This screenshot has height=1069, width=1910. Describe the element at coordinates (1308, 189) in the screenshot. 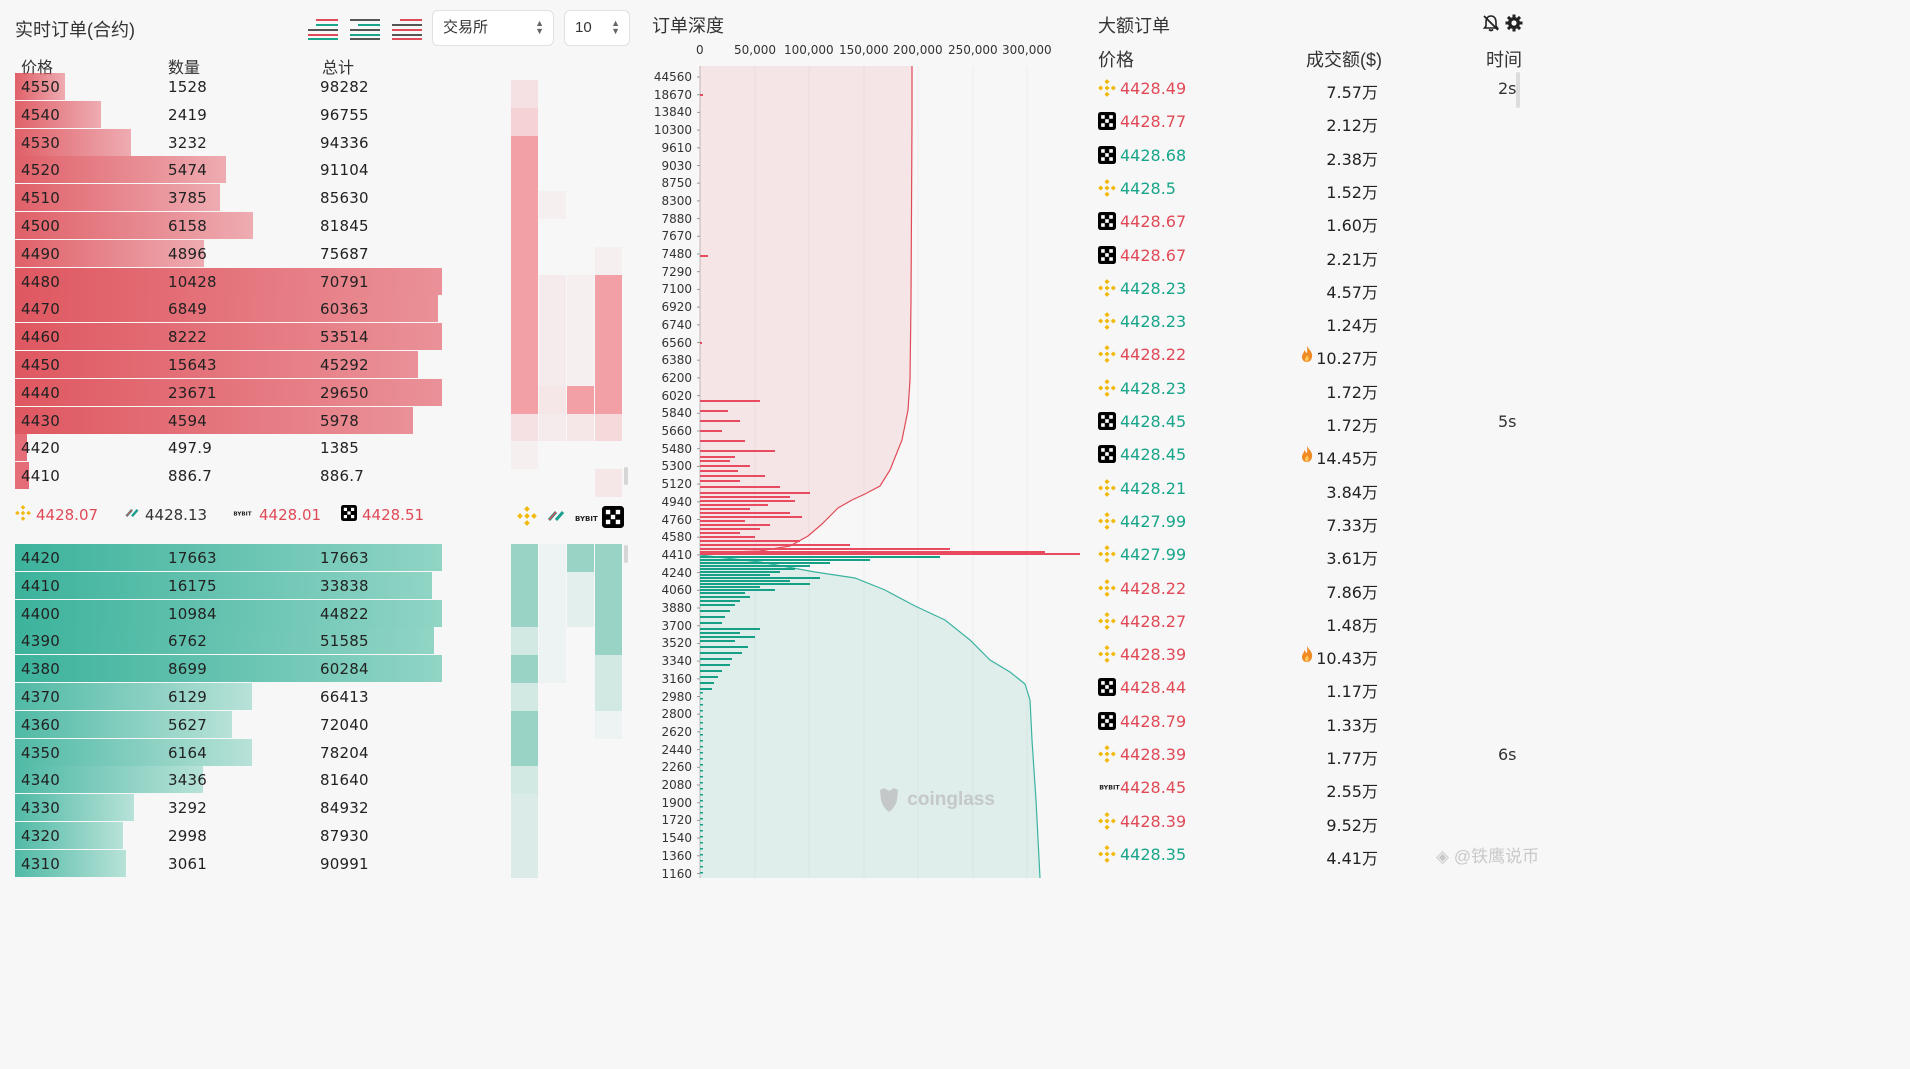

I see `large-order-row: 4428.5 1.52万` at that location.